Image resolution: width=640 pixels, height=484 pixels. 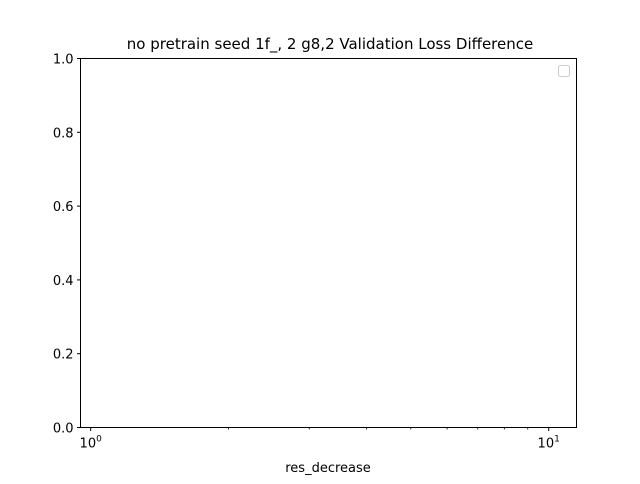 What do you see at coordinates (320, 439) in the screenshot?
I see `x-axis: 10⁰ 10¹` at bounding box center [320, 439].